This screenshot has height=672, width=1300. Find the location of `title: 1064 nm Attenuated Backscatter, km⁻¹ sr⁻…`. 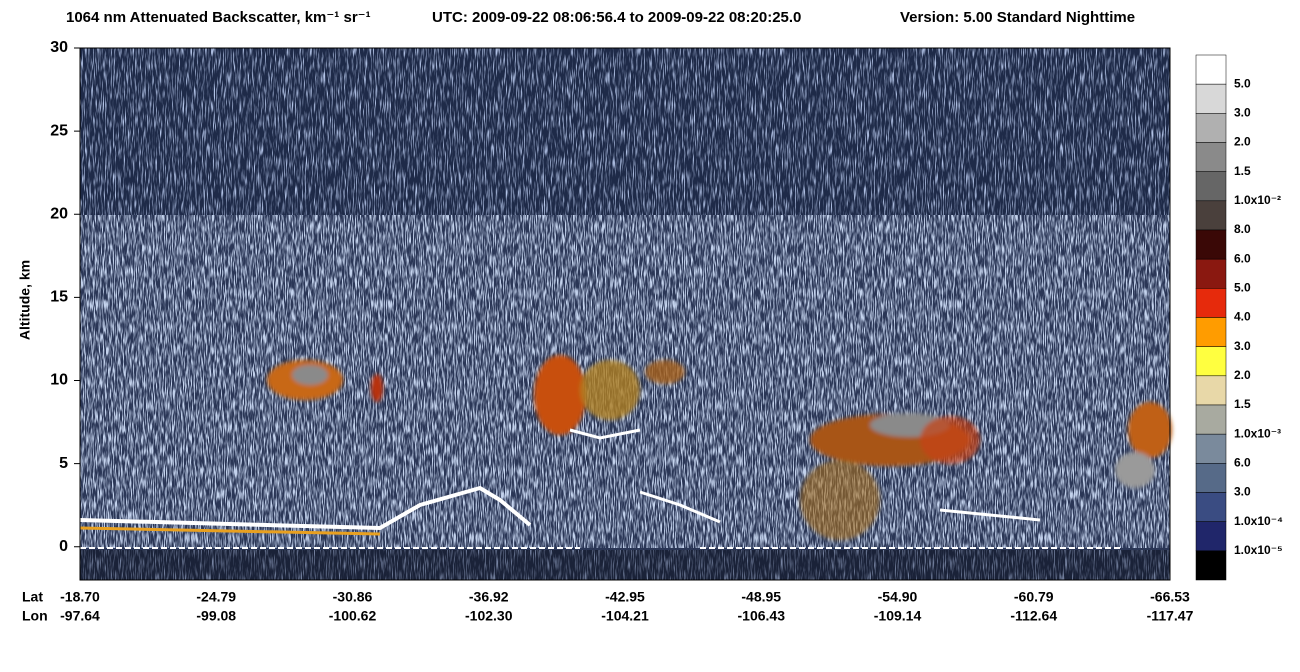

title: 1064 nm Attenuated Backscatter, km⁻¹ sr⁻… is located at coordinates (218, 17).